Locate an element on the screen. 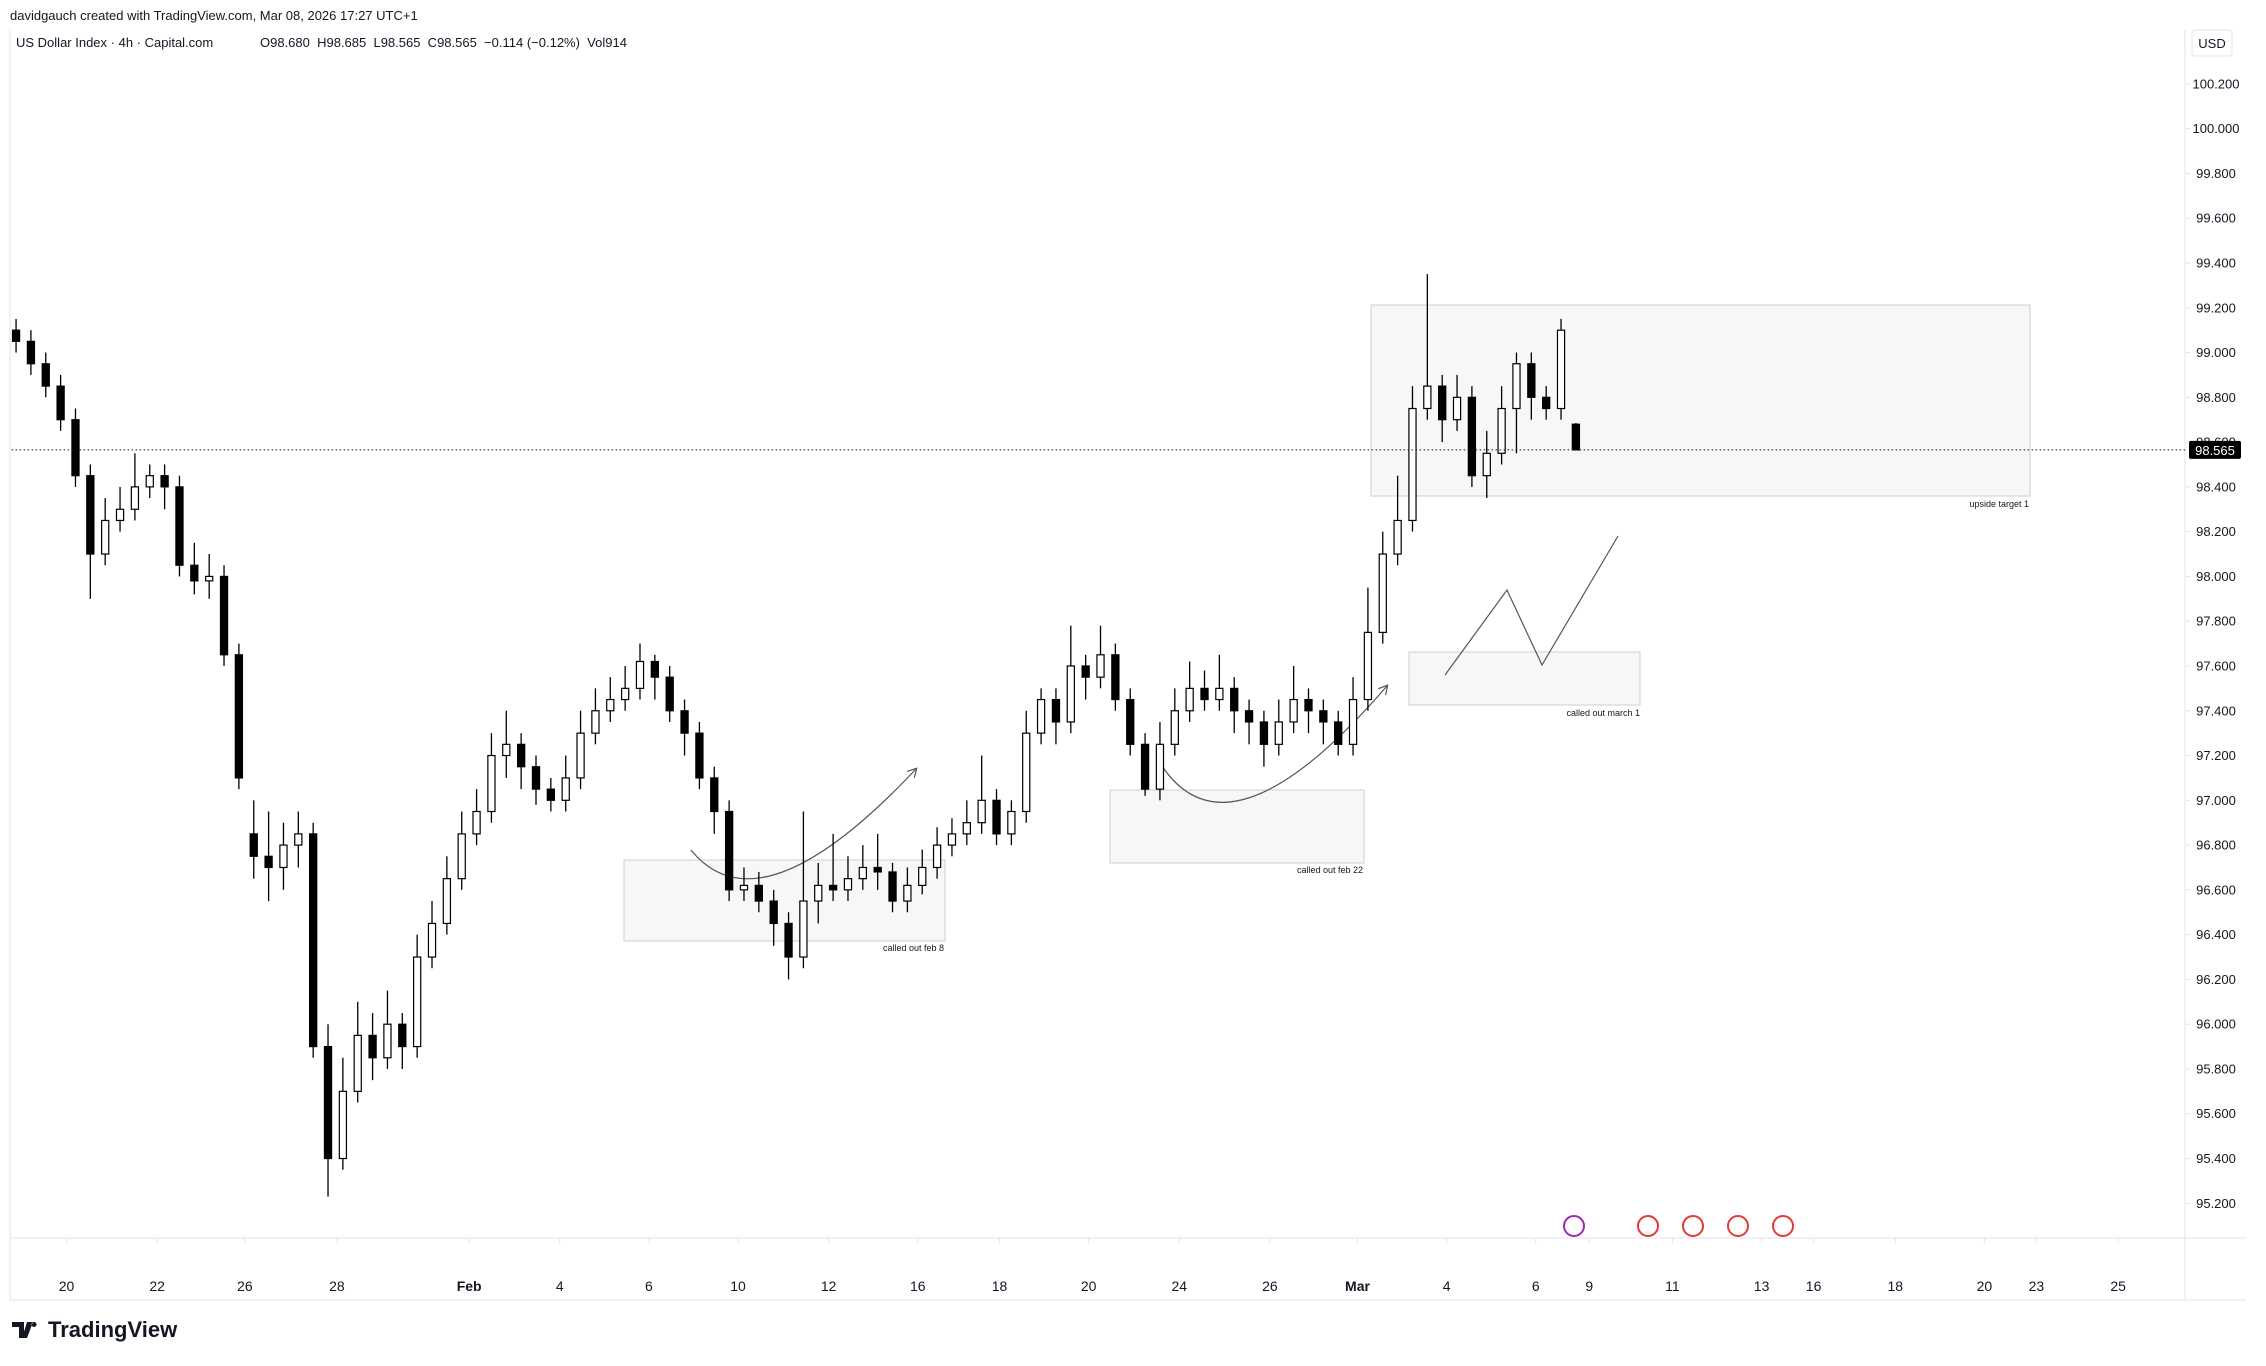 The image size is (2266, 1366). logo-text: TradingView is located at coordinates (113, 1329).